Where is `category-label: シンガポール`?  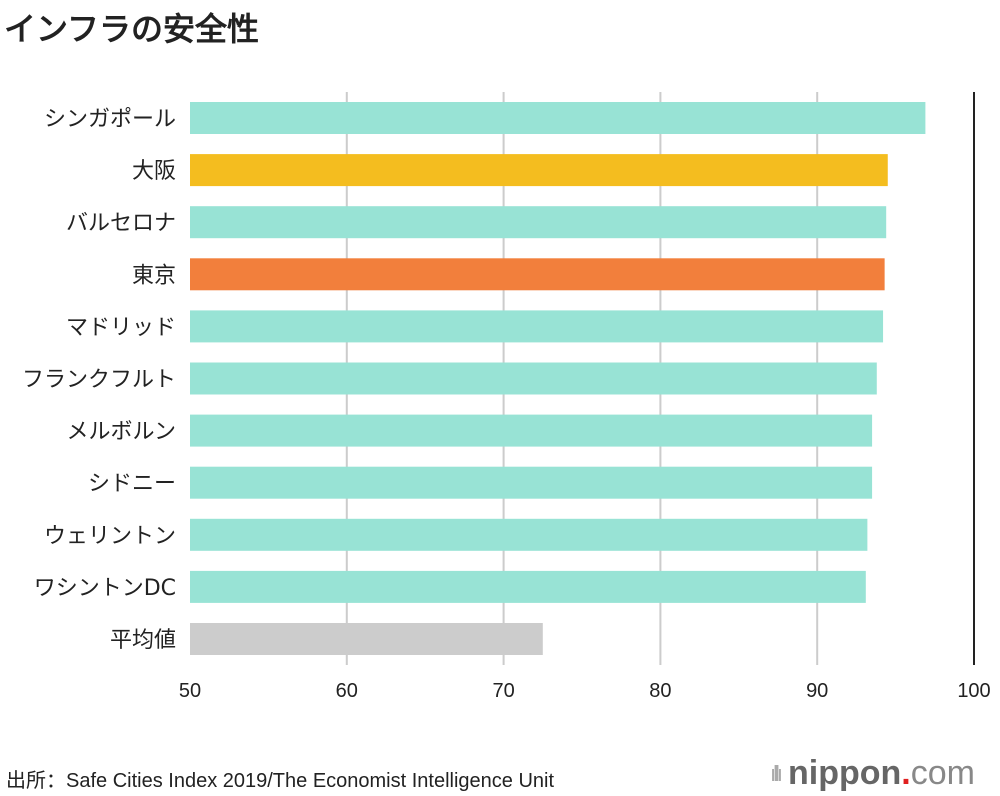 category-label: シンガポール is located at coordinates (110, 119).